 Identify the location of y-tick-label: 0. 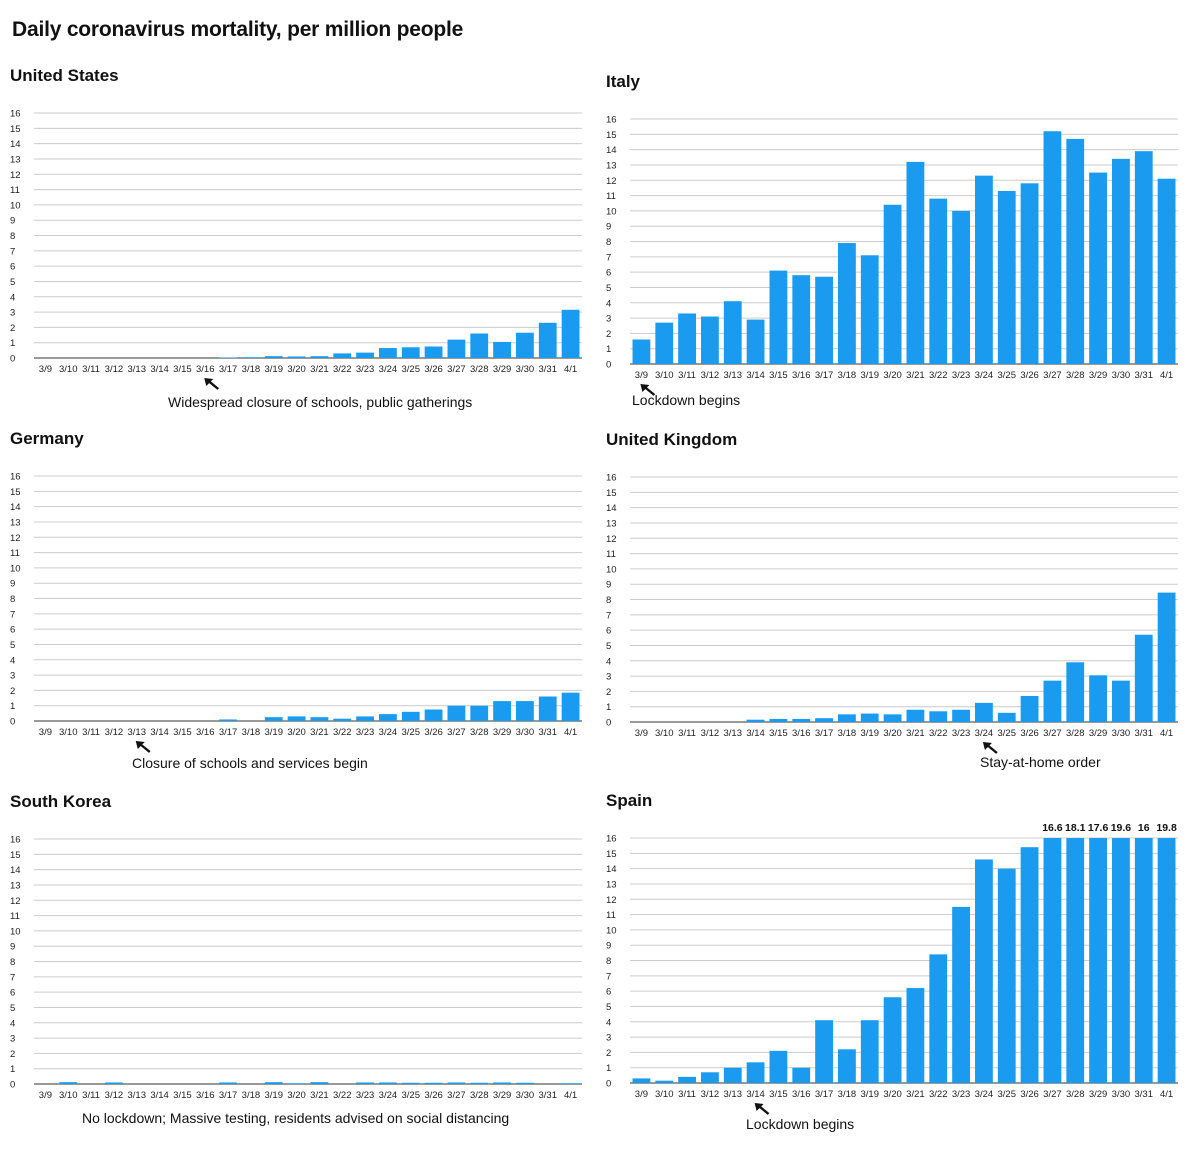
(12, 1085).